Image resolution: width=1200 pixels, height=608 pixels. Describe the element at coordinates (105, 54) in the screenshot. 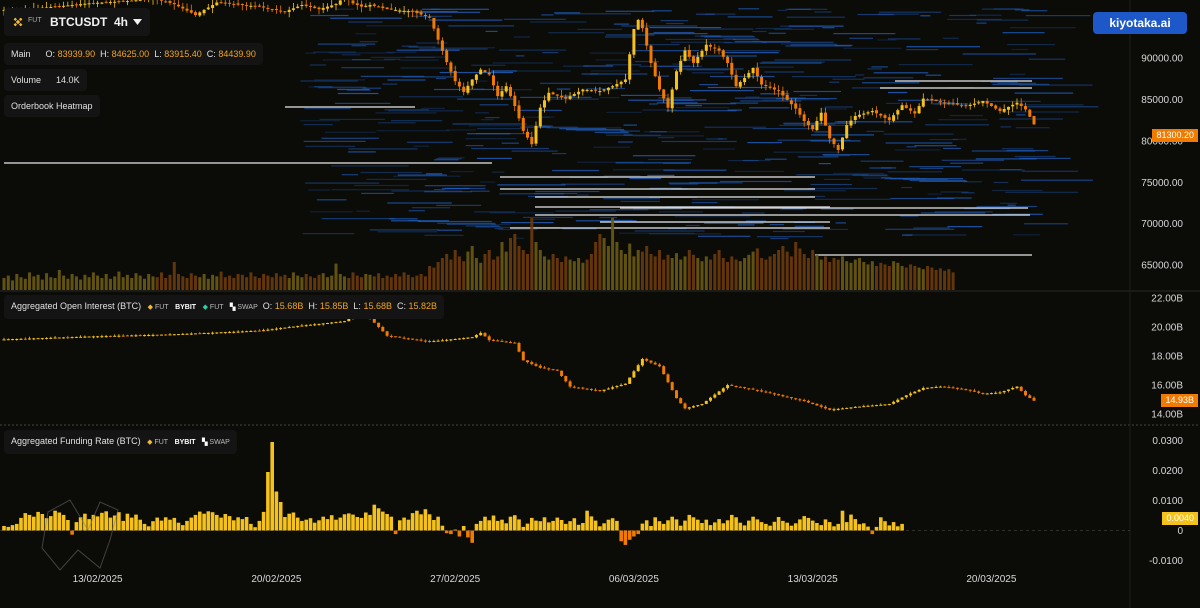

I see `high-label: H:` at that location.